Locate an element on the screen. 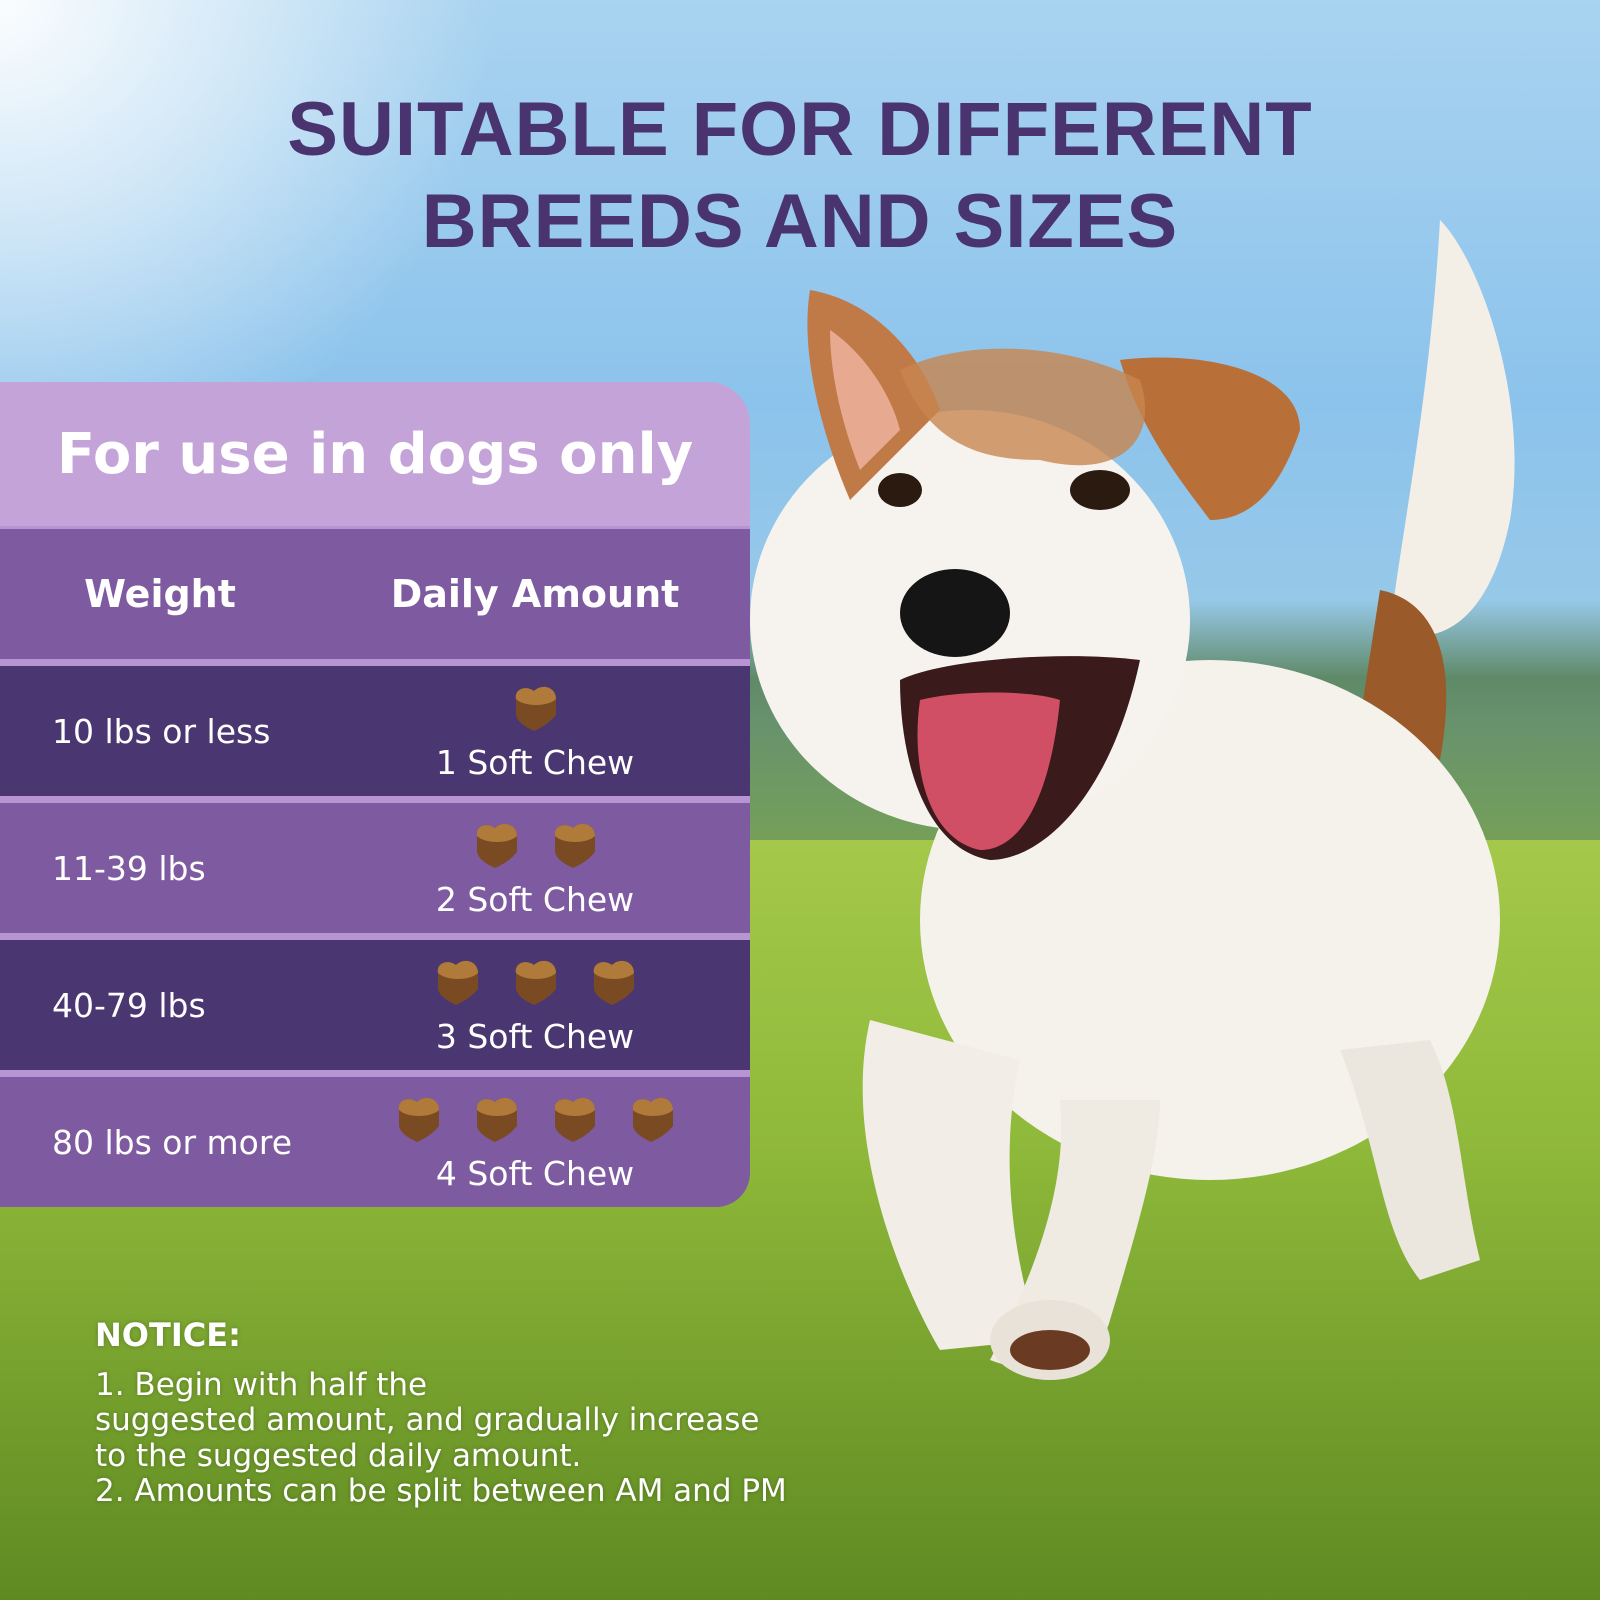 This screenshot has width=1600, height=1600. amount-cell: 2 Soft Chew is located at coordinates (535, 899).